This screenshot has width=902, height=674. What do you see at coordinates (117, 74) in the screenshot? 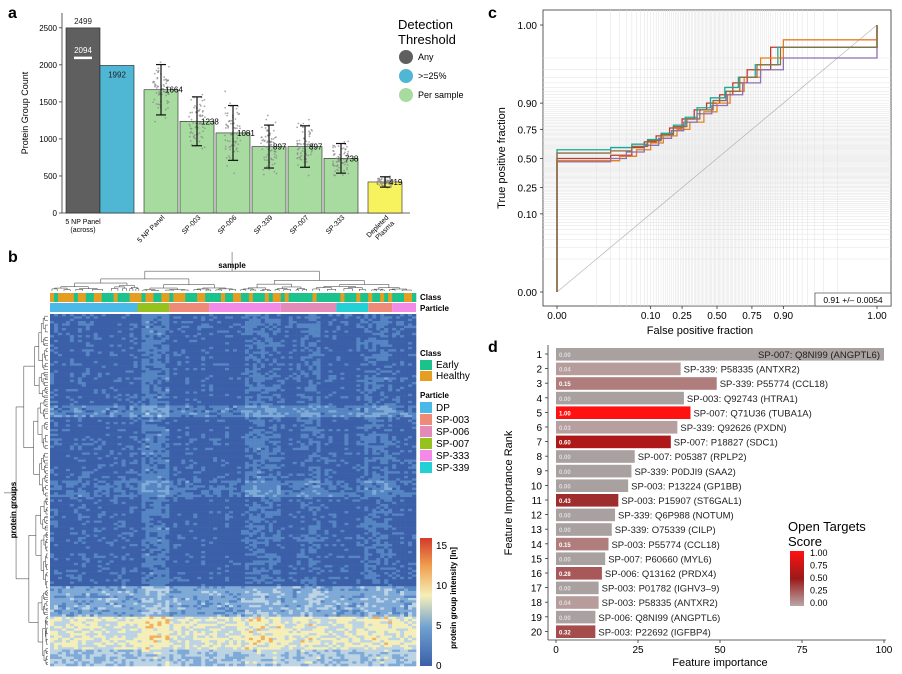
I see `bar-value-label: 1992` at bounding box center [117, 74].